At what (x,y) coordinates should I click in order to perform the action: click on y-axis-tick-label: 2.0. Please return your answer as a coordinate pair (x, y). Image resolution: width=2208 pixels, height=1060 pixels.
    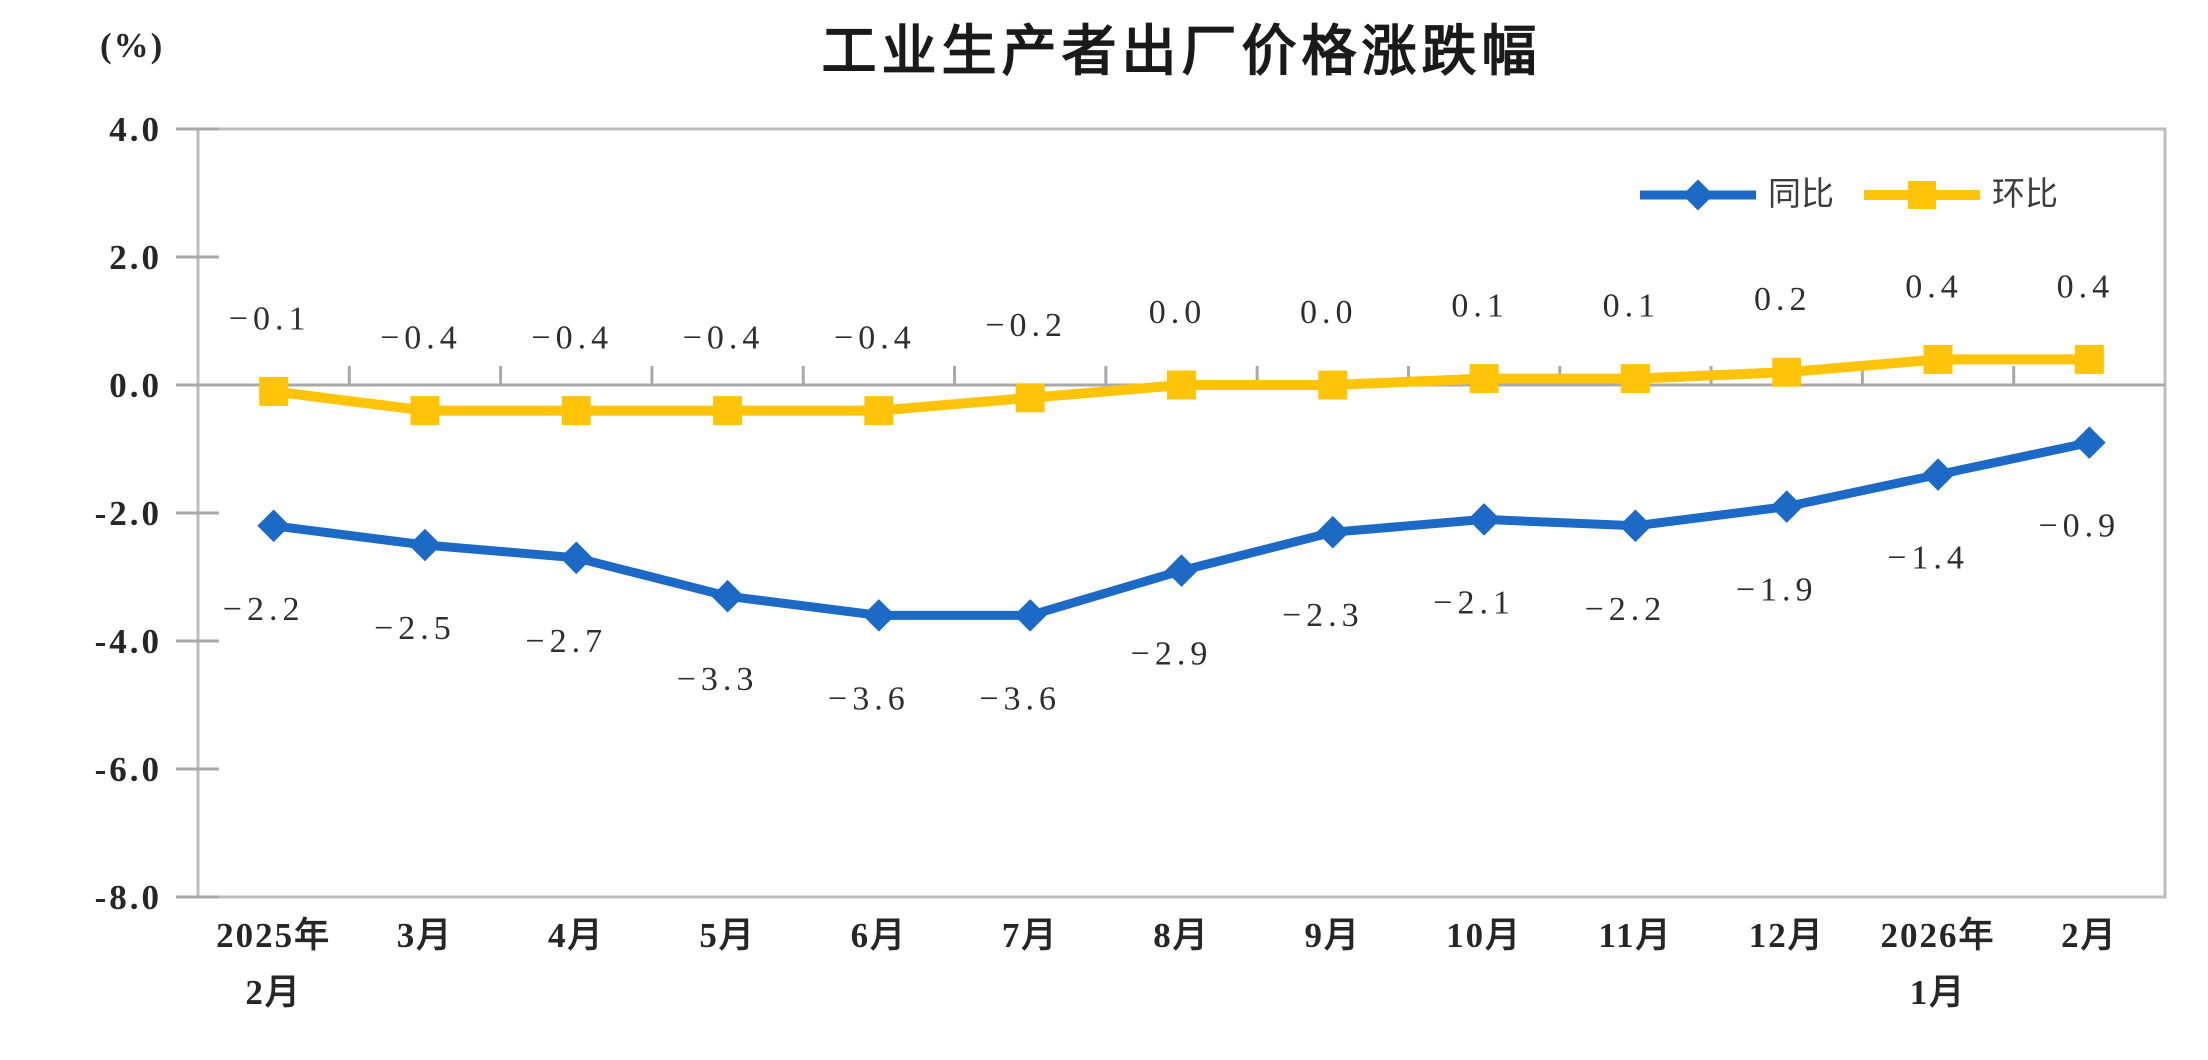
    Looking at the image, I should click on (135, 257).